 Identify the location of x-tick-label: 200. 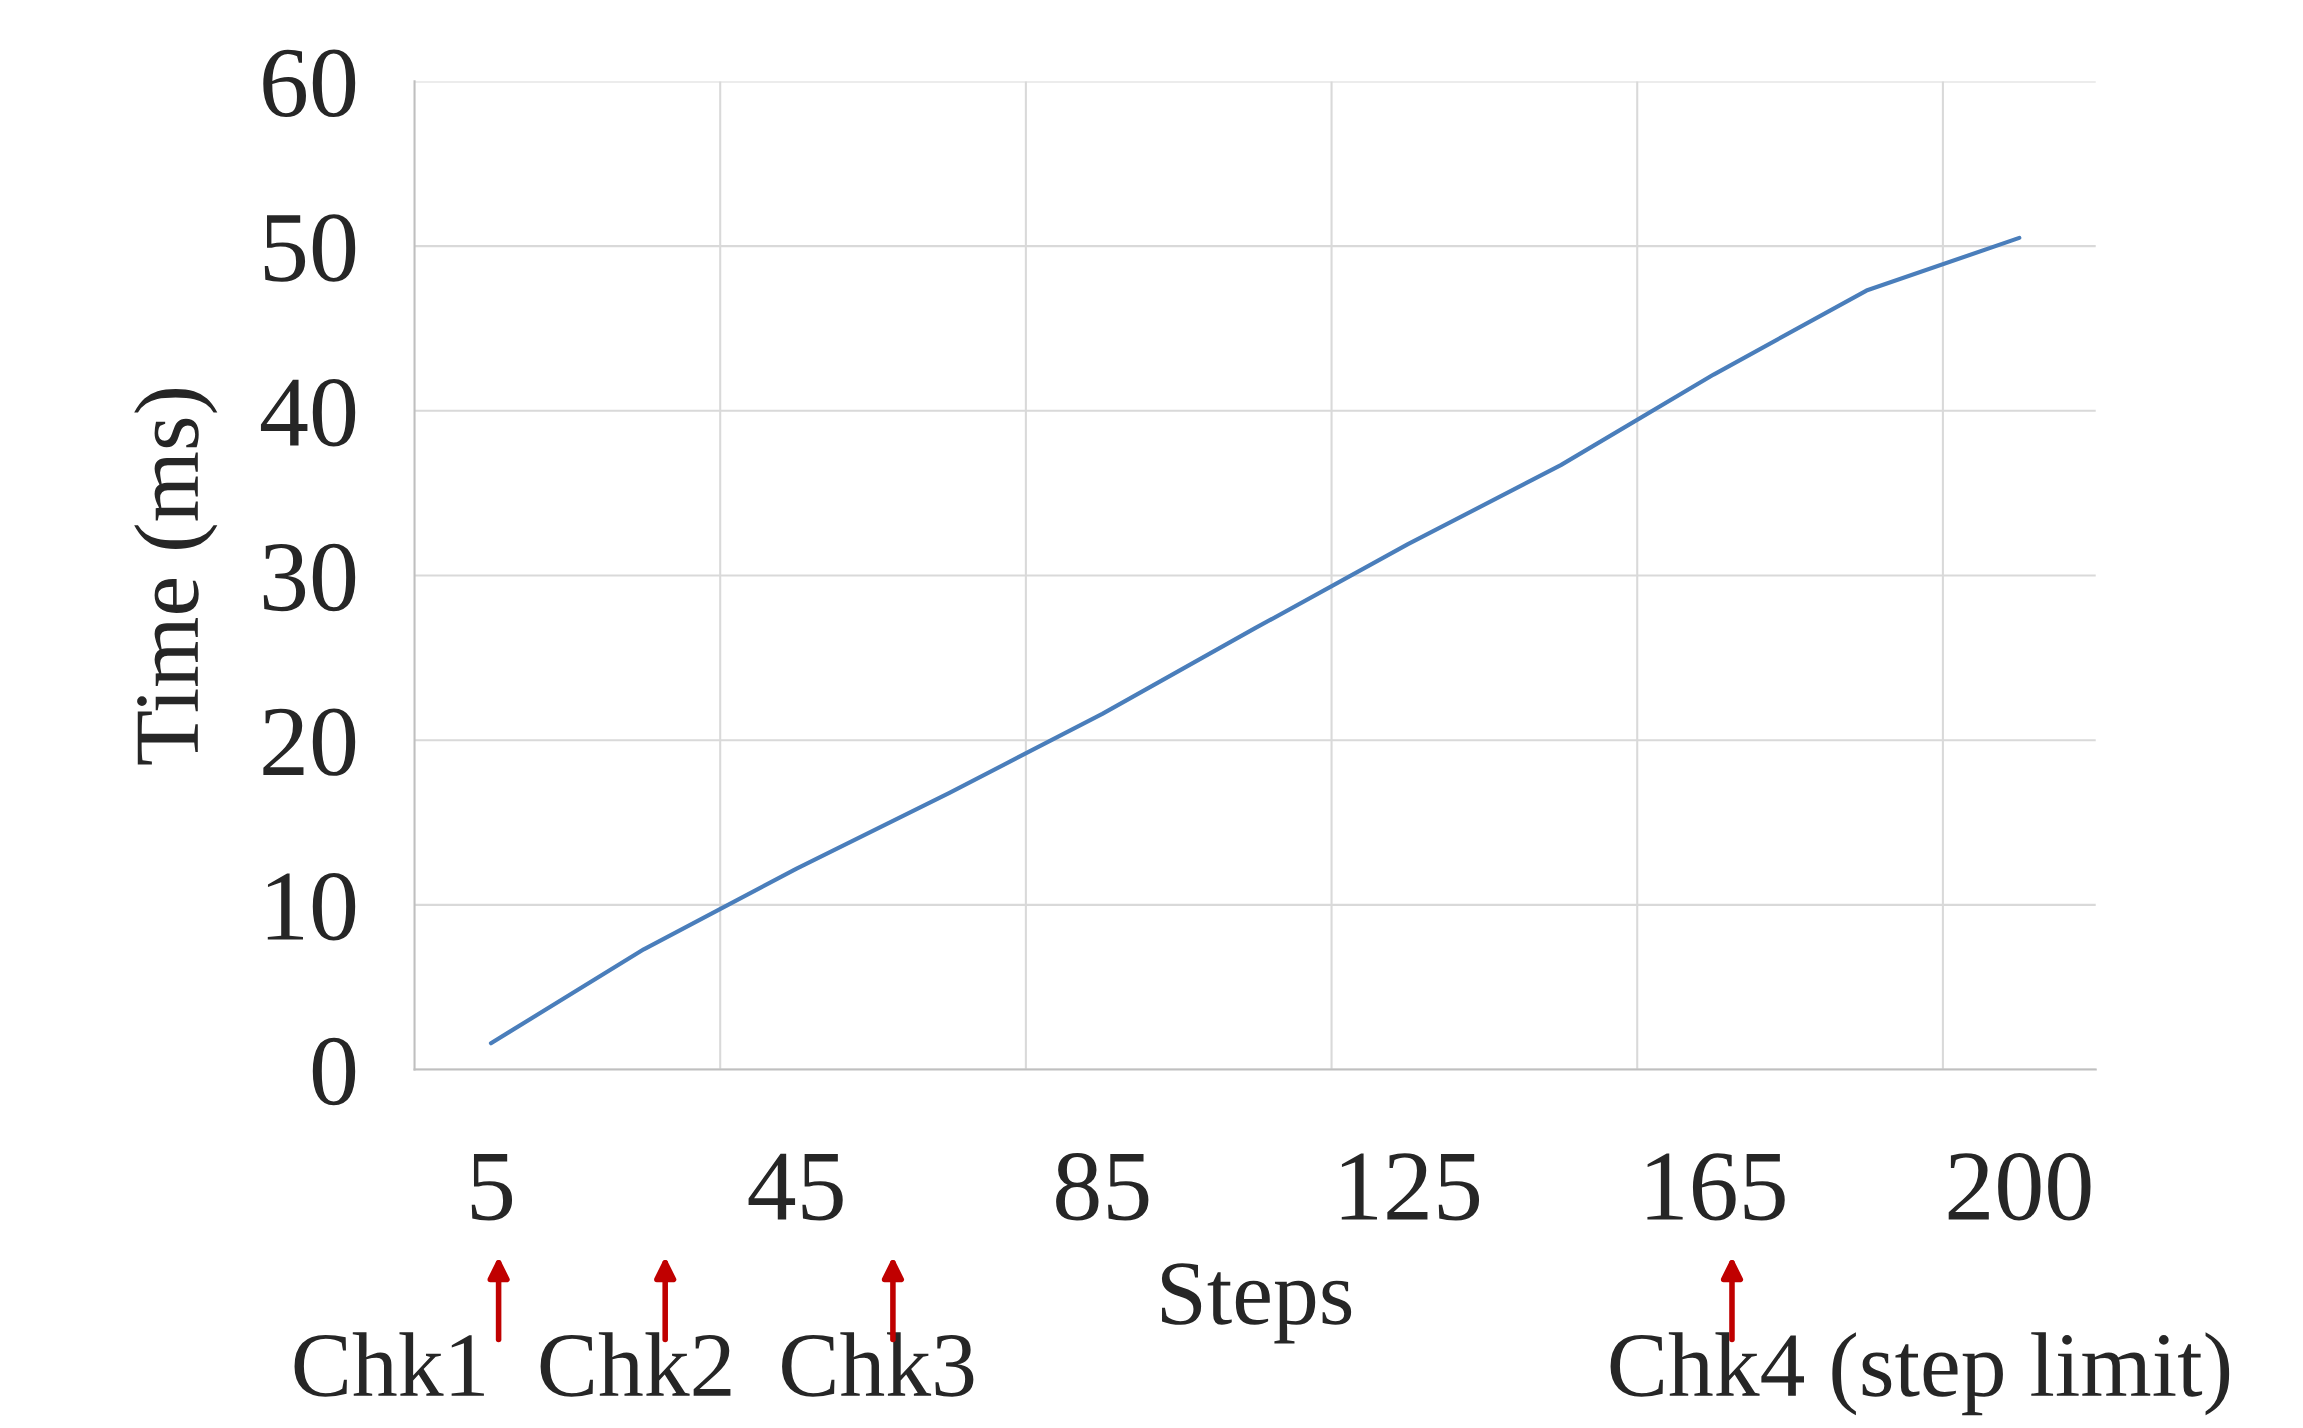
(2019, 1187).